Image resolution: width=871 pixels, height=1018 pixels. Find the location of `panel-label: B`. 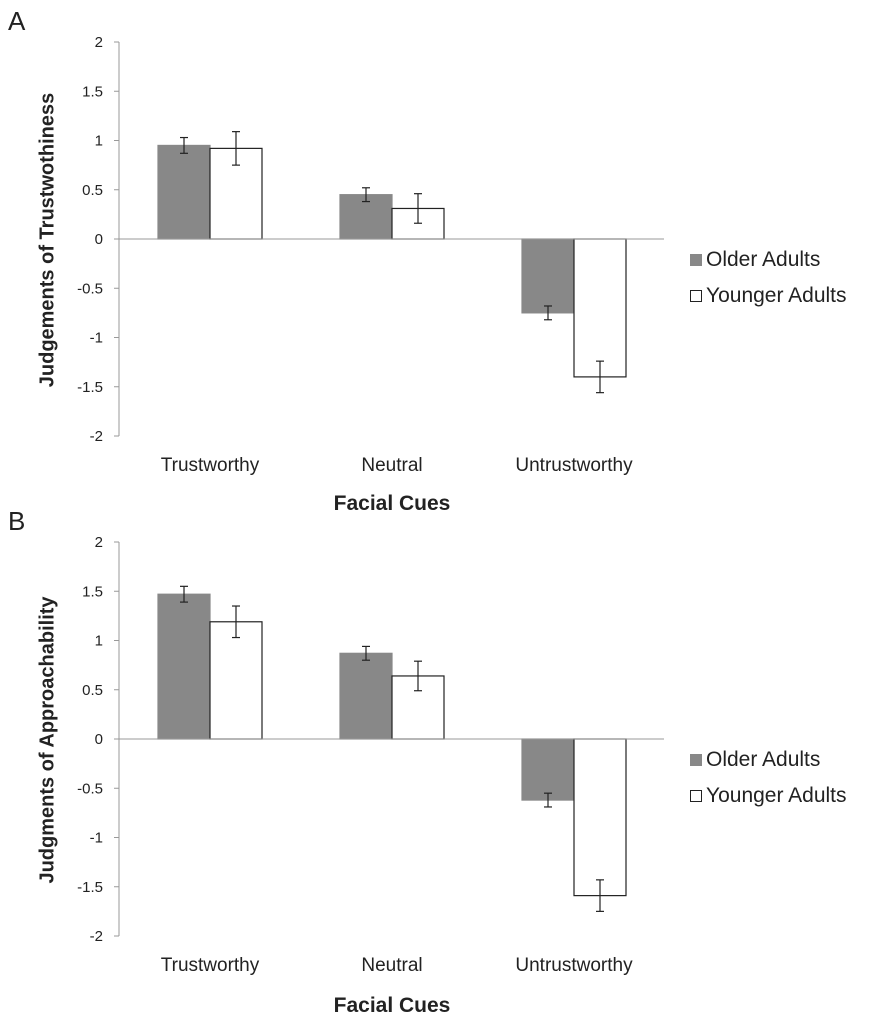

panel-label: B is located at coordinates (17, 521).